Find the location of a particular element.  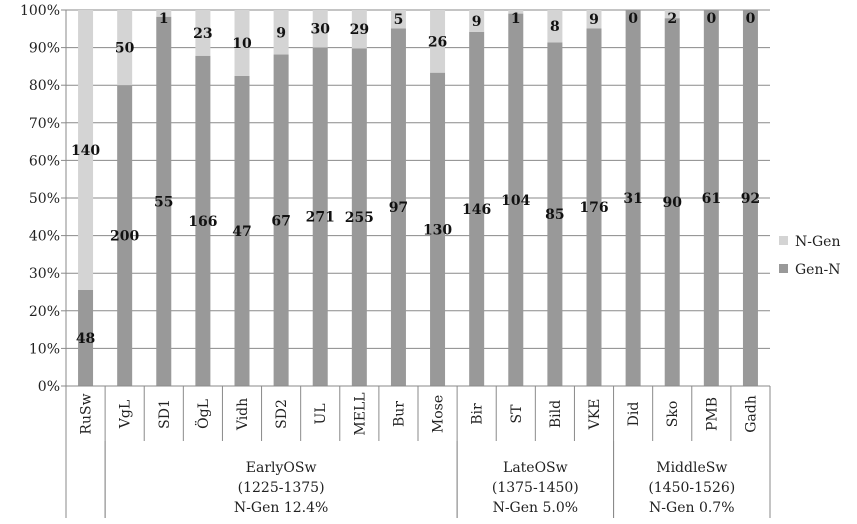

y-tick-label: 90% is located at coordinates (44, 49).